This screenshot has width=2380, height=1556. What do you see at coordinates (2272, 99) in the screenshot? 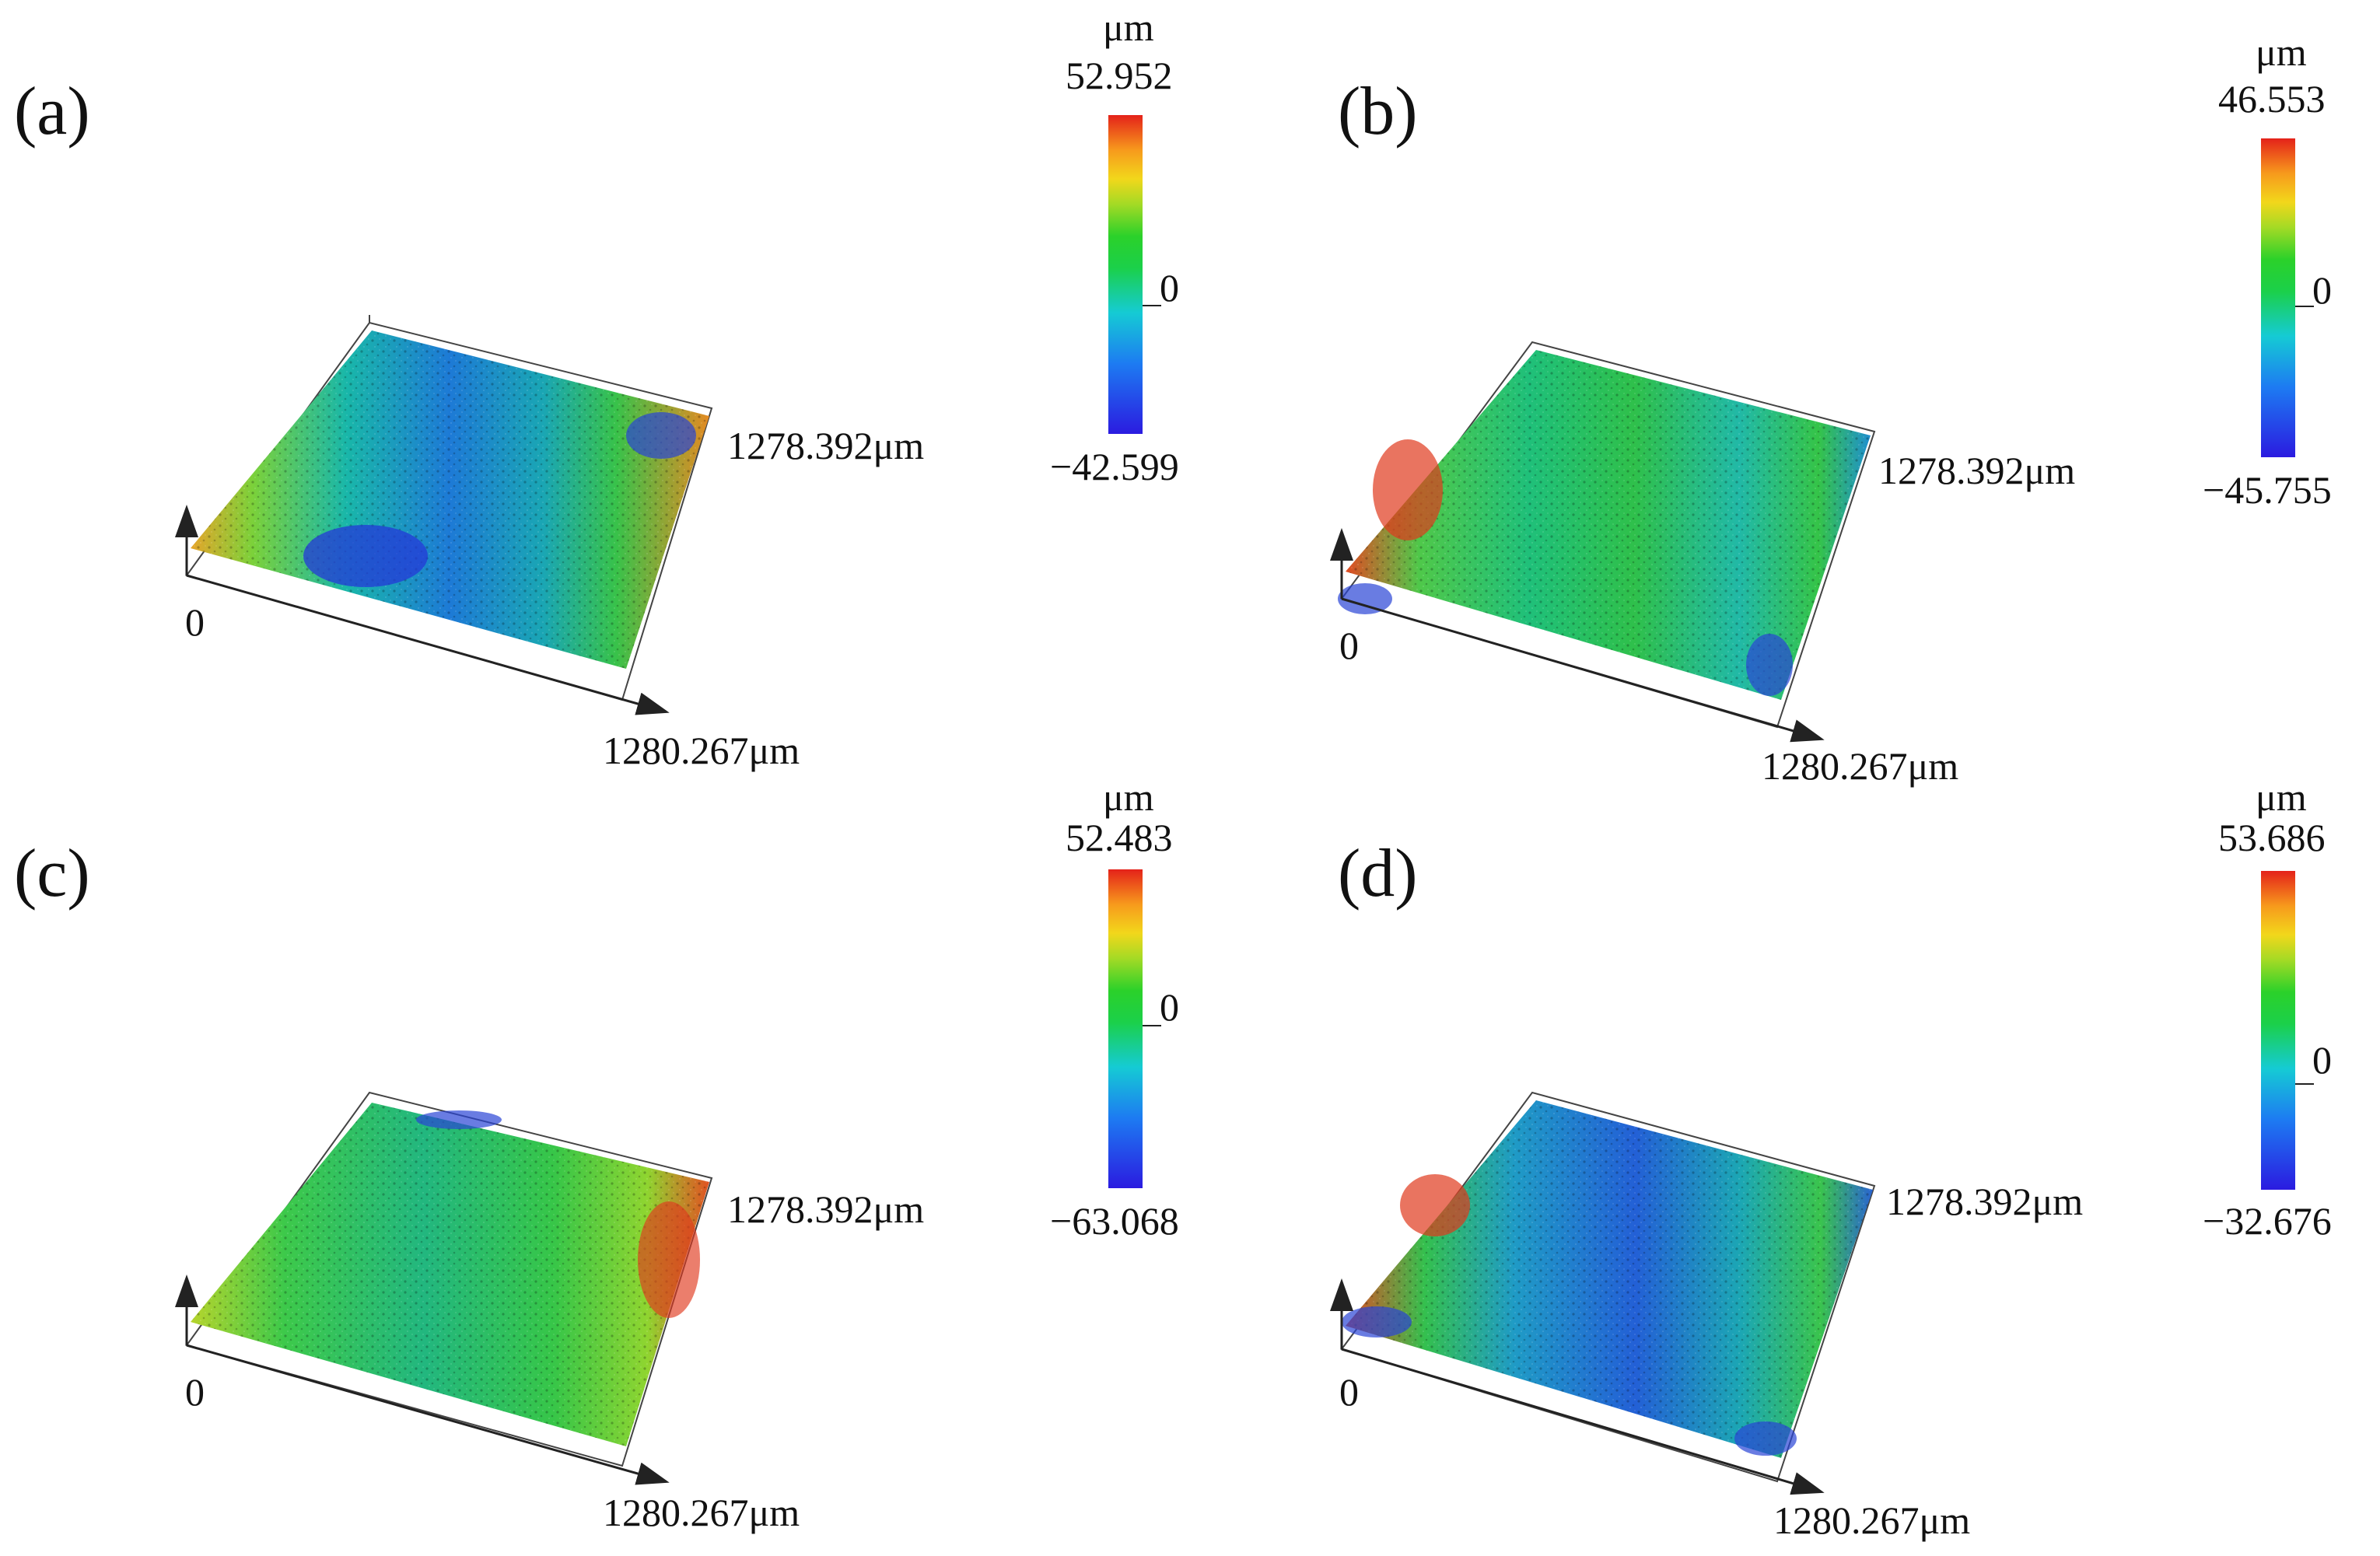
I see `scale-max: 46.553` at bounding box center [2272, 99].